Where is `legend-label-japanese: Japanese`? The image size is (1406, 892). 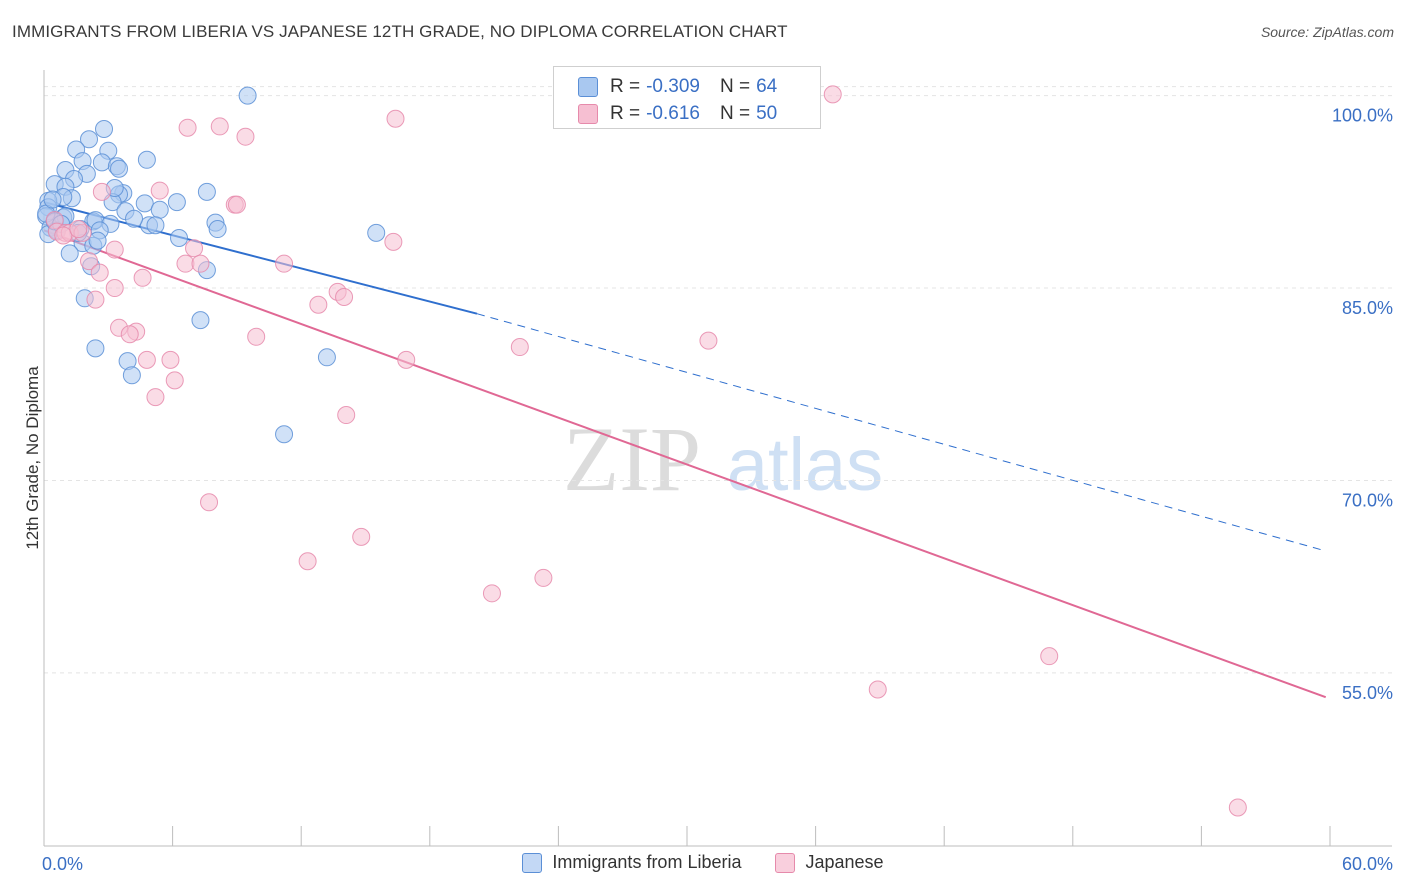 legend-label-japanese: Japanese is located at coordinates (844, 862).